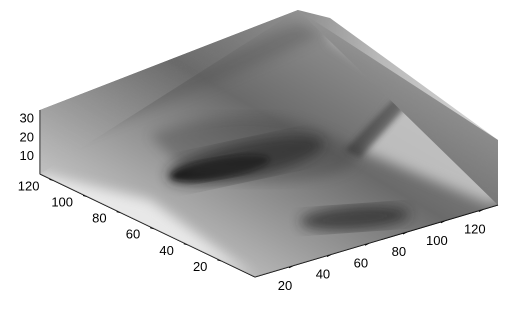 Image resolution: width=522 pixels, height=322 pixels. I want to click on y-tick-label: 60, so click(133, 234).